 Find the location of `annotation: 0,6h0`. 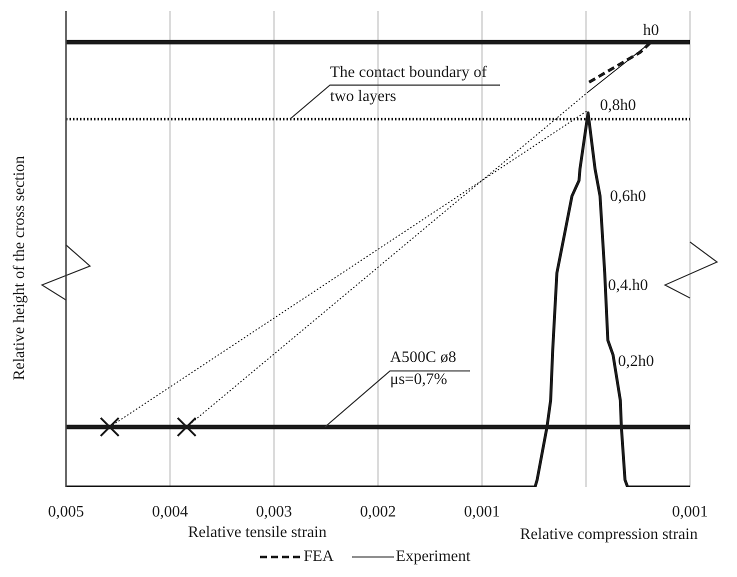

annotation: 0,6h0 is located at coordinates (628, 197).